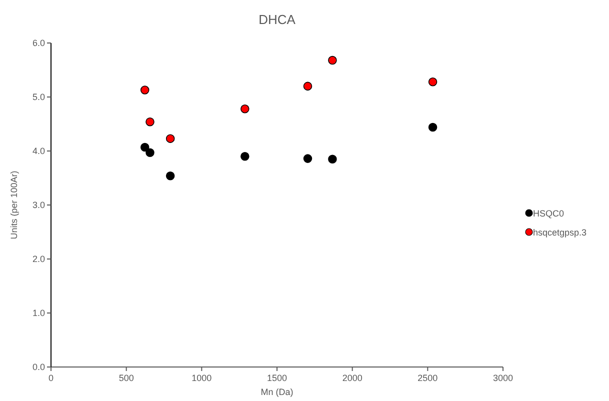  I want to click on legend-label: HSQC0, so click(548, 213).